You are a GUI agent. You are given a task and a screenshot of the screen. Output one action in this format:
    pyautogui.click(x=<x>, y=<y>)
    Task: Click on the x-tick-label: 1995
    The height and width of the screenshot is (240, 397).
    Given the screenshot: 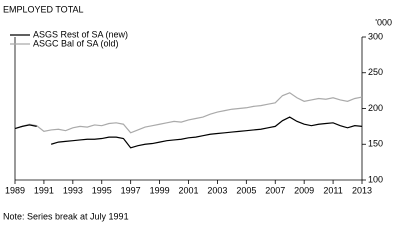 What is the action you would take?
    pyautogui.click(x=102, y=190)
    